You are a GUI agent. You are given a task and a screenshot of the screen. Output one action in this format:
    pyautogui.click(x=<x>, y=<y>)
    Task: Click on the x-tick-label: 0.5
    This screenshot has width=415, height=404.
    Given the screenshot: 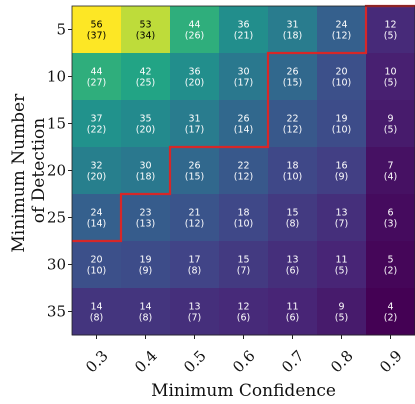 What is the action you would take?
    pyautogui.click(x=195, y=362)
    